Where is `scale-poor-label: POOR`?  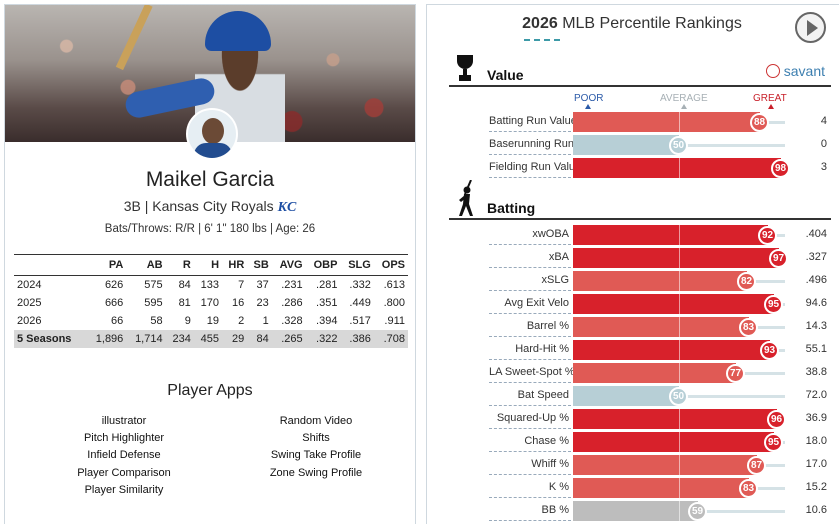
scale-poor-label: POOR is located at coordinates (589, 98).